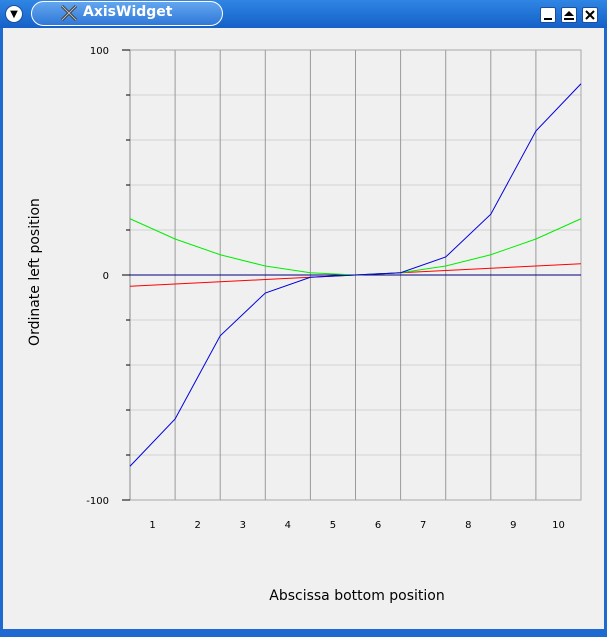 The height and width of the screenshot is (637, 607). What do you see at coordinates (558, 525) in the screenshot?
I see `x-tick-label: 10` at bounding box center [558, 525].